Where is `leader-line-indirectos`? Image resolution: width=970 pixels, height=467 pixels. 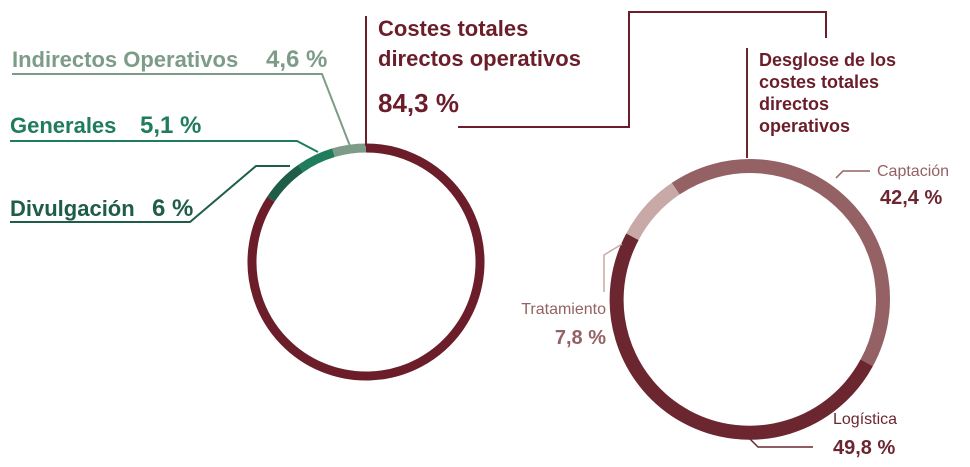 leader-line-indirectos is located at coordinates (181, 110).